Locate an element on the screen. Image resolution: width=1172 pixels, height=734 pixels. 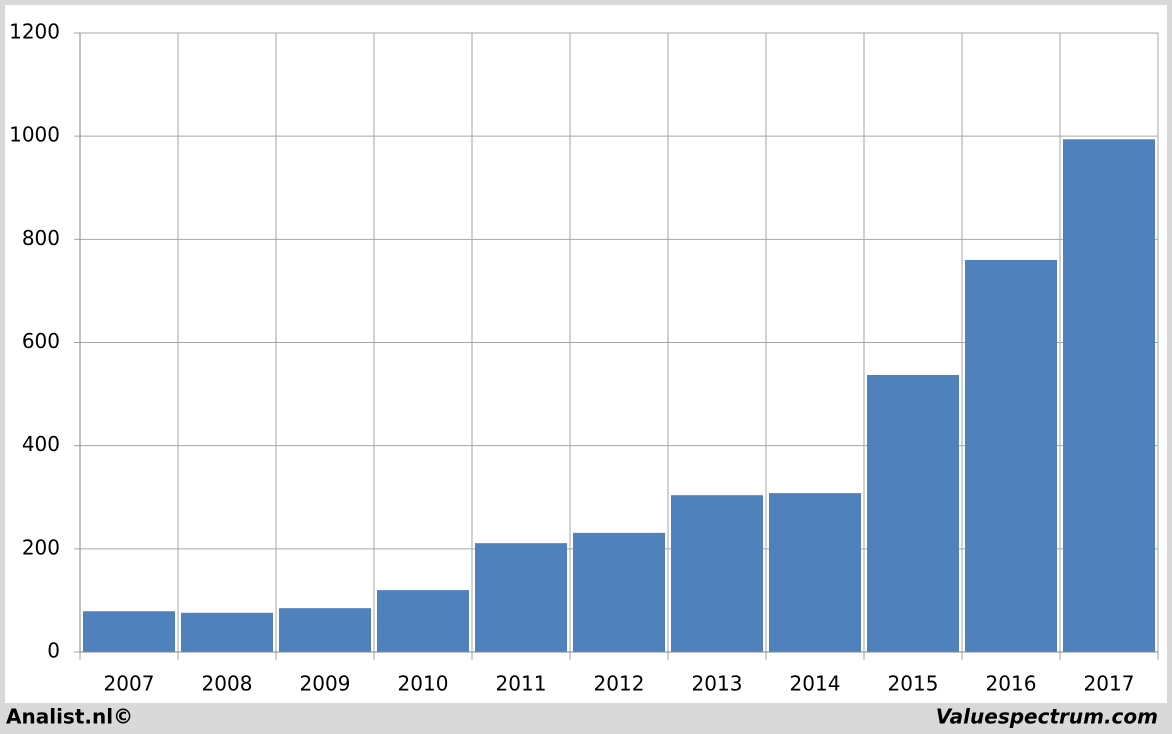
x-tick-label: 2017 is located at coordinates (1109, 684).